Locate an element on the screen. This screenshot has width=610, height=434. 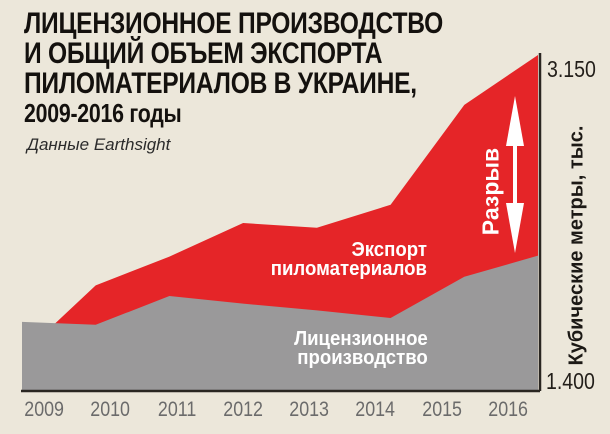
page-title-line-1: ЛИЦЕНЗИОННОЕ ПРОИЗВОДСТВО is located at coordinates (234, 23).